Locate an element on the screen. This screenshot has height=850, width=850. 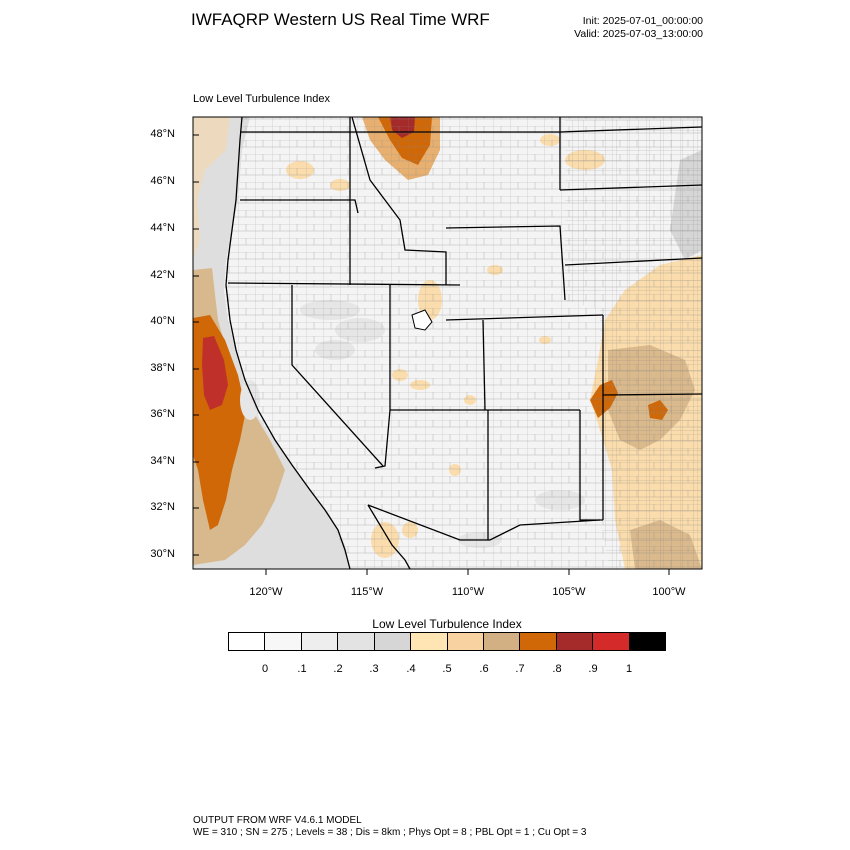
colorbar-label-5: .5 is located at coordinates (447, 669).